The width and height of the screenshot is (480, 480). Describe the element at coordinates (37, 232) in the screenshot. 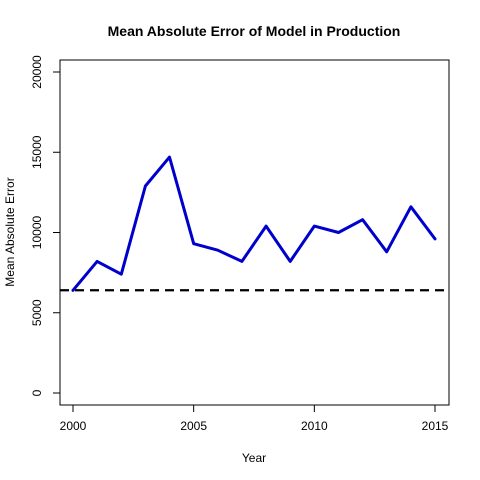

I see `y-tick-label: 10000` at that location.